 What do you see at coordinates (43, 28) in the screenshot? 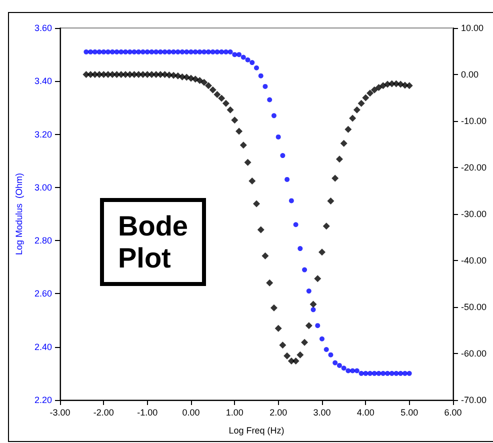
I see `y-tick-label: 3.60` at bounding box center [43, 28].